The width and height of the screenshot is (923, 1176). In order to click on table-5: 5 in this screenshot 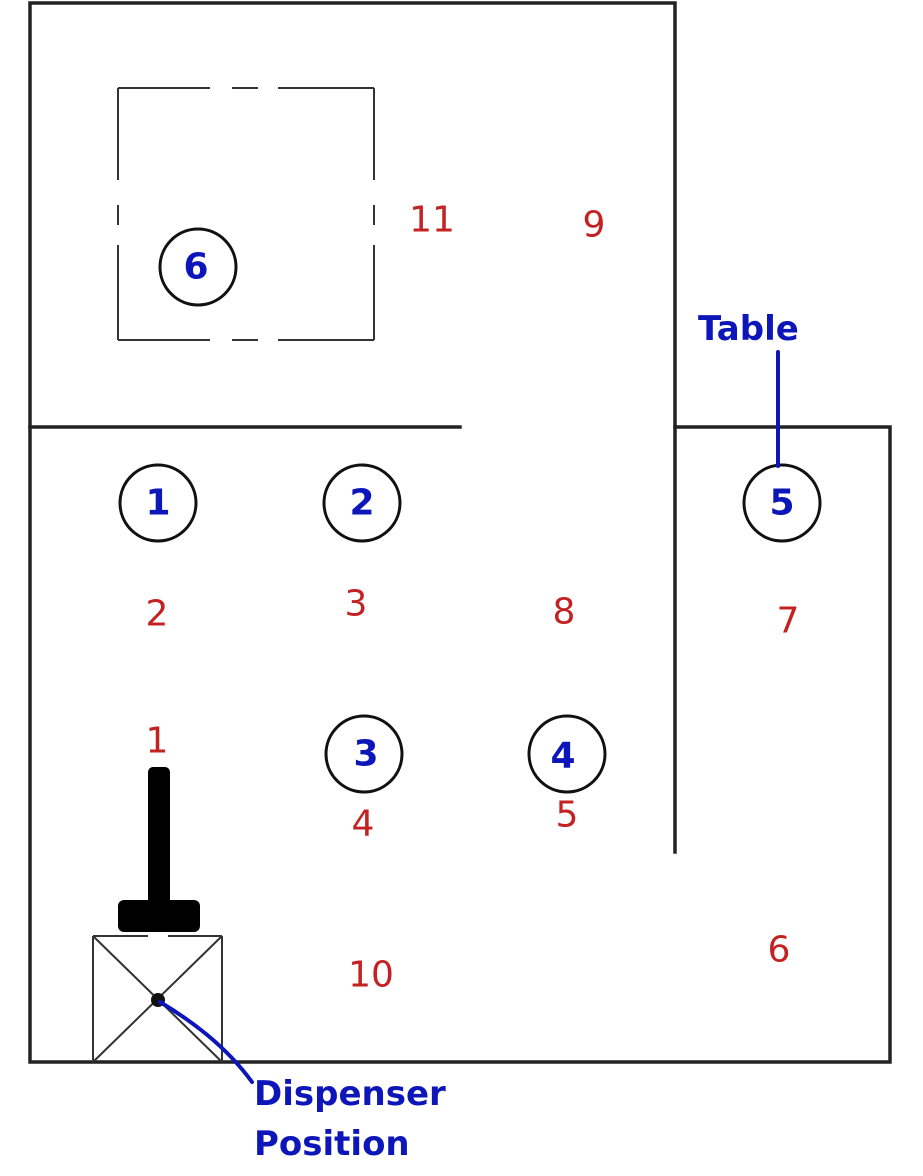, I will do `click(782, 503)`.